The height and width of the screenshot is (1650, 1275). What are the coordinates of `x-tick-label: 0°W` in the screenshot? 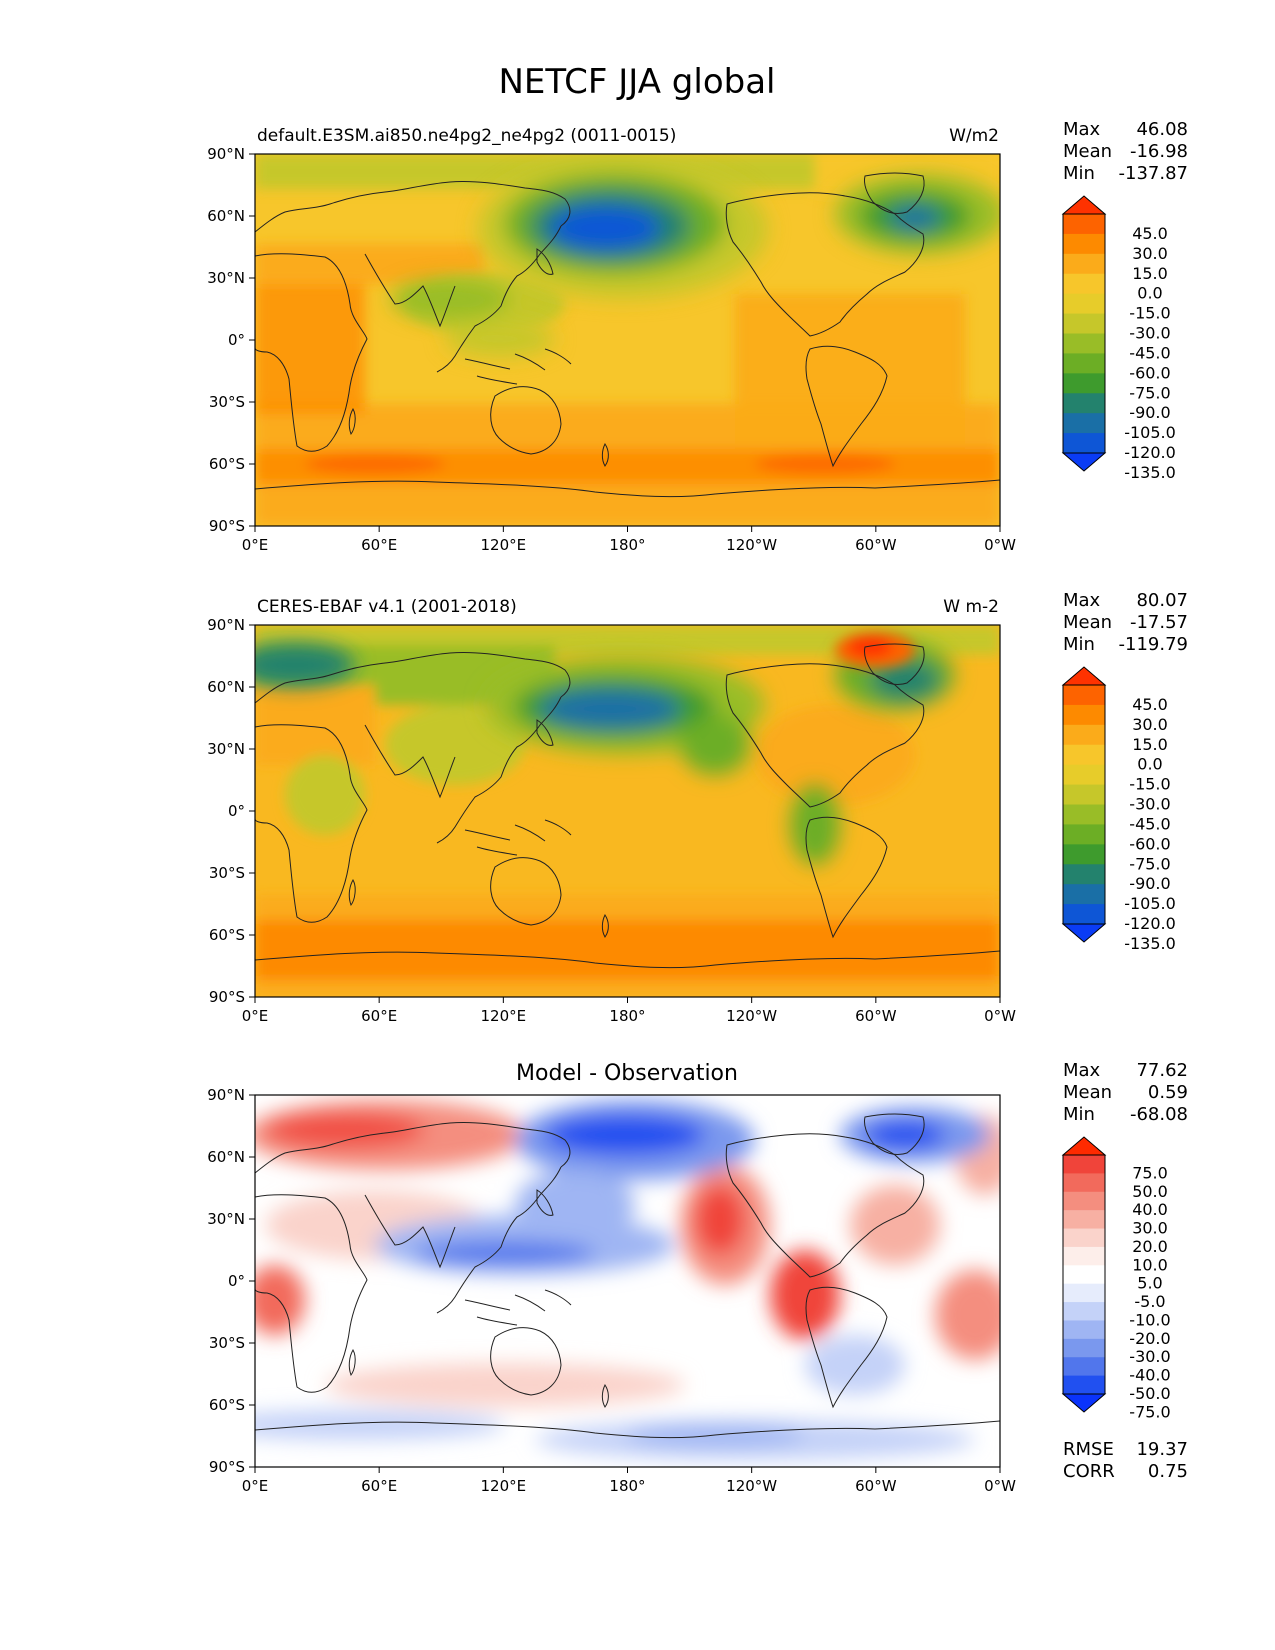 It's located at (1000, 1486).